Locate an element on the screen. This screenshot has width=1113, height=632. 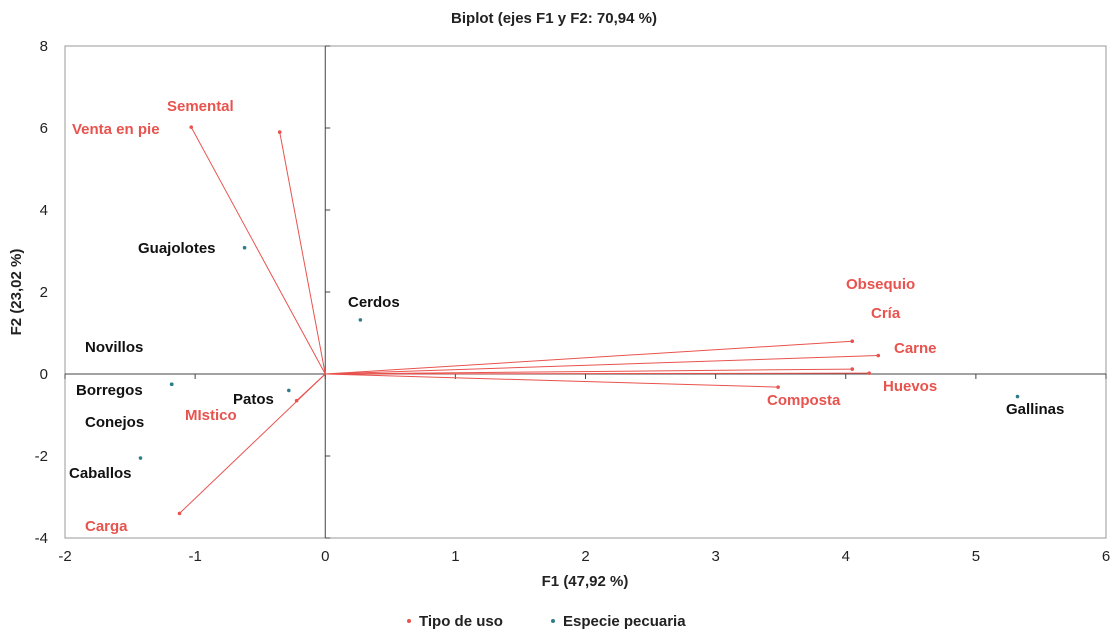
vector-carga is located at coordinates (252, 443).